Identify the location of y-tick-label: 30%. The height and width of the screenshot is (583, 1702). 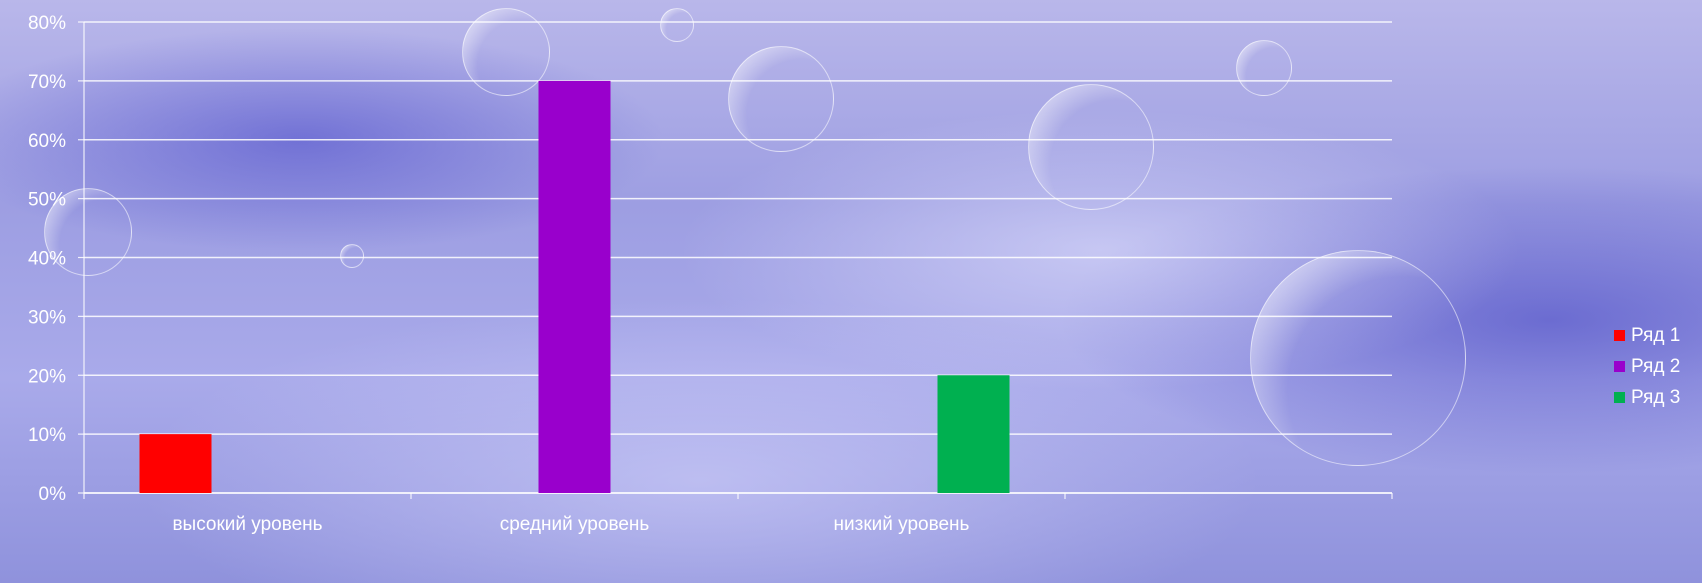
(47, 317).